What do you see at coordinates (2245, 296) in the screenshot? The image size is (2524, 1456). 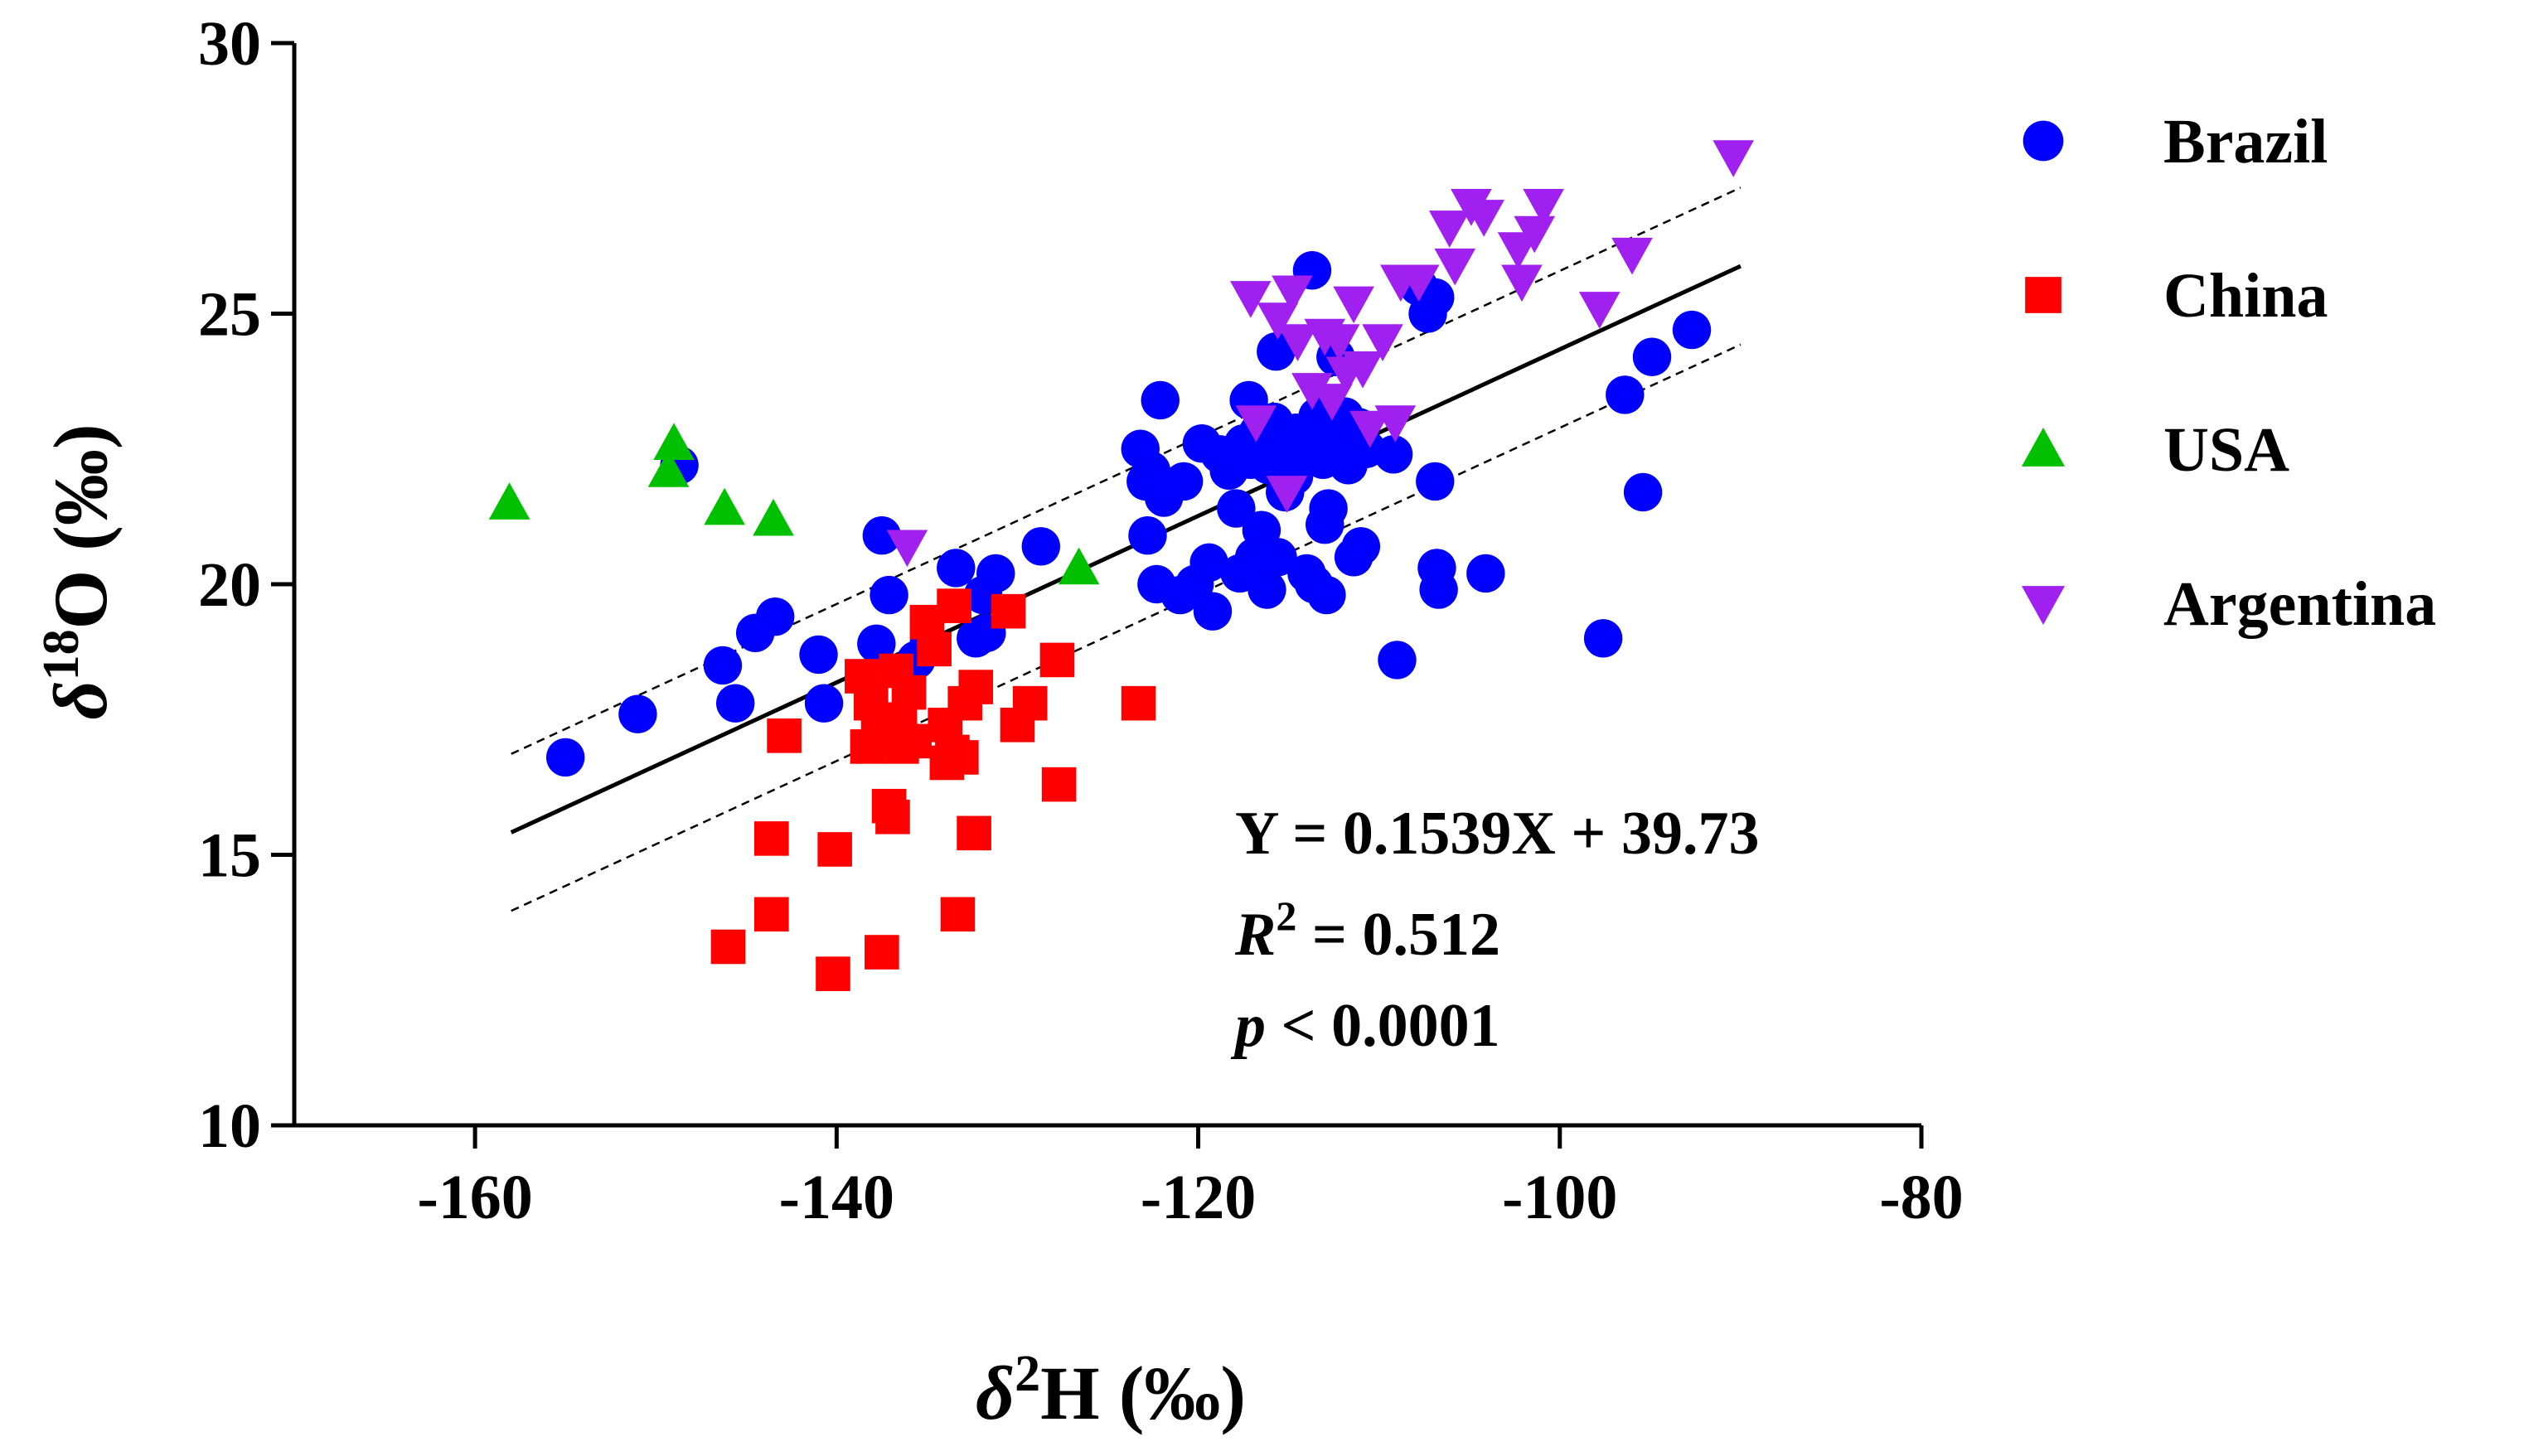 I see `legend-label-china: China` at bounding box center [2245, 296].